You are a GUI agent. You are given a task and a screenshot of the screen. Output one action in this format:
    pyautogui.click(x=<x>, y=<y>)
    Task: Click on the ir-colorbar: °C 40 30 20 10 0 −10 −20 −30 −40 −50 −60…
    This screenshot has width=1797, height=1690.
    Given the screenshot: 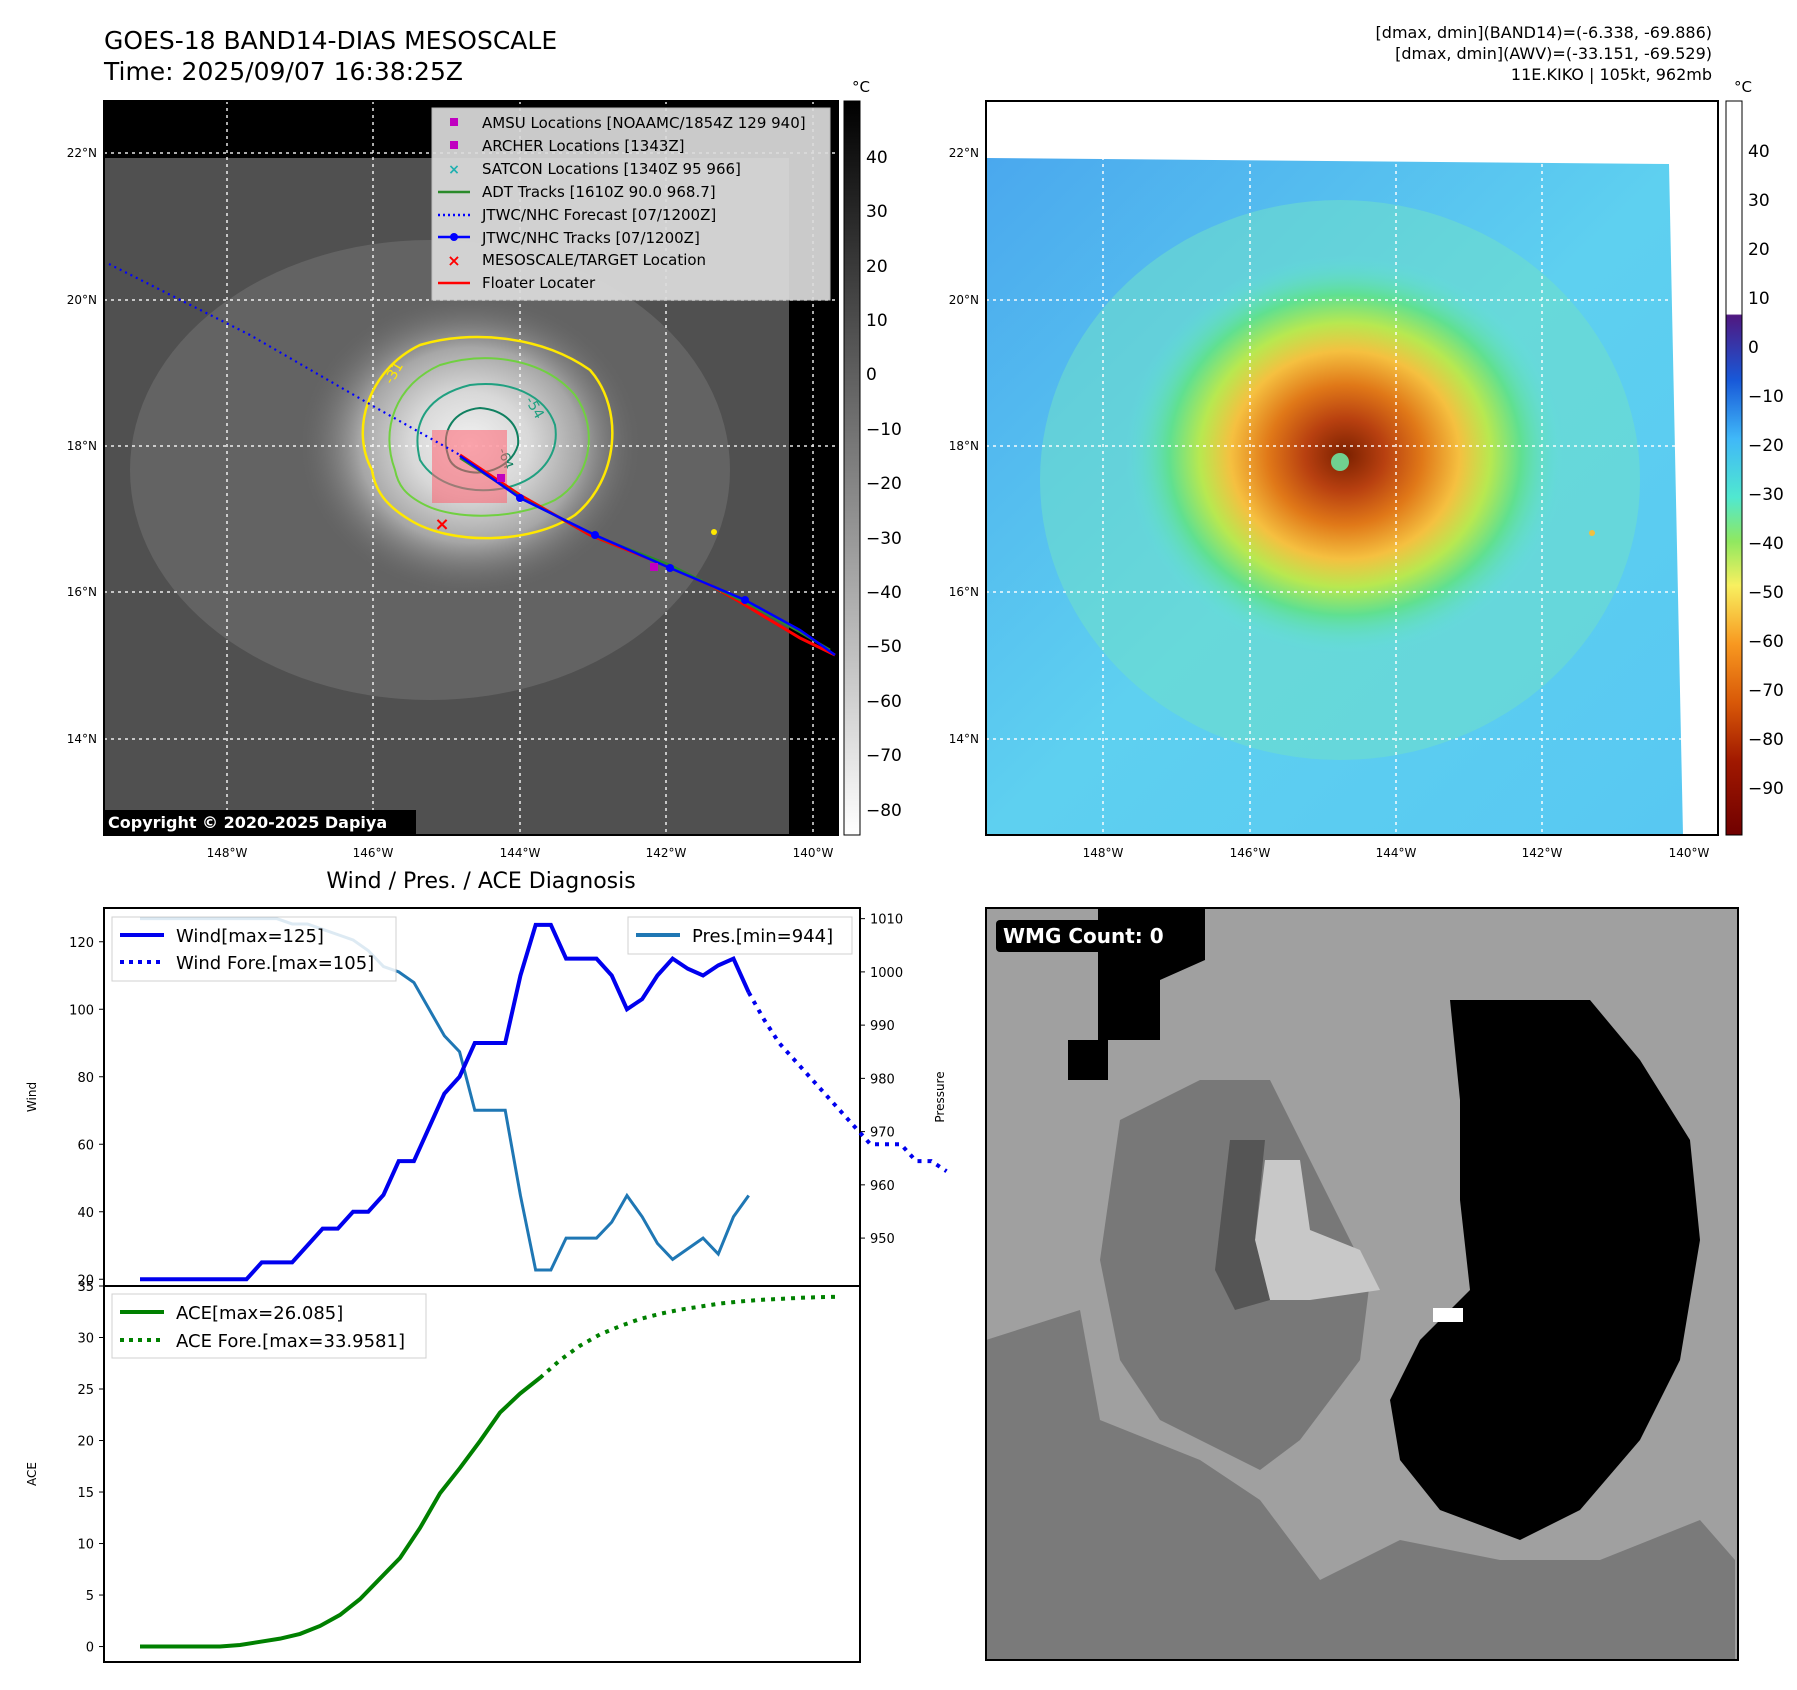 What is the action you would take?
    pyautogui.click(x=872, y=457)
    